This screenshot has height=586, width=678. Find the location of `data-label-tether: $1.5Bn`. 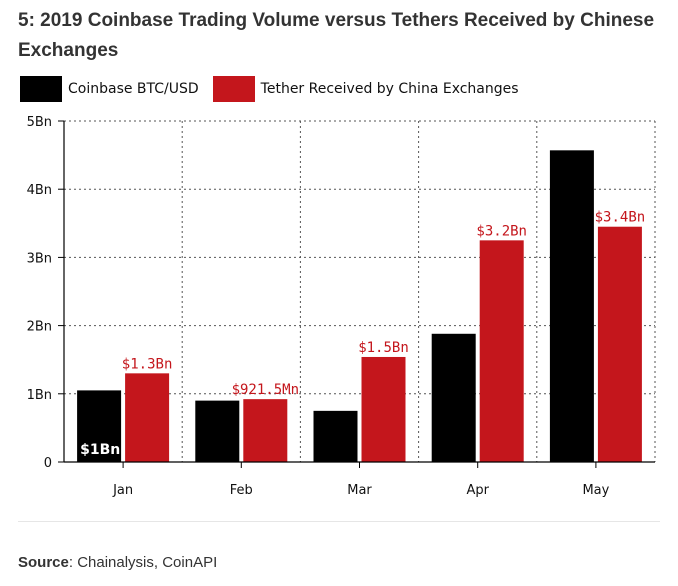

data-label-tether: $1.5Bn is located at coordinates (383, 348).